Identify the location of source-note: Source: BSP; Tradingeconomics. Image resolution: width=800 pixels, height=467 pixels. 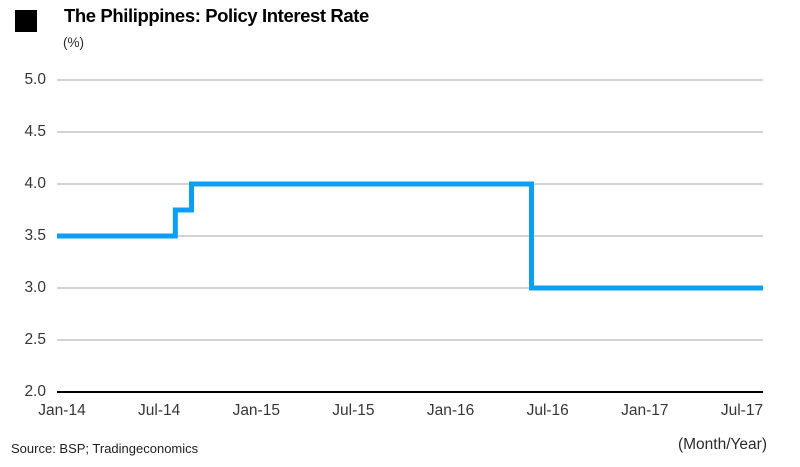
(105, 448).